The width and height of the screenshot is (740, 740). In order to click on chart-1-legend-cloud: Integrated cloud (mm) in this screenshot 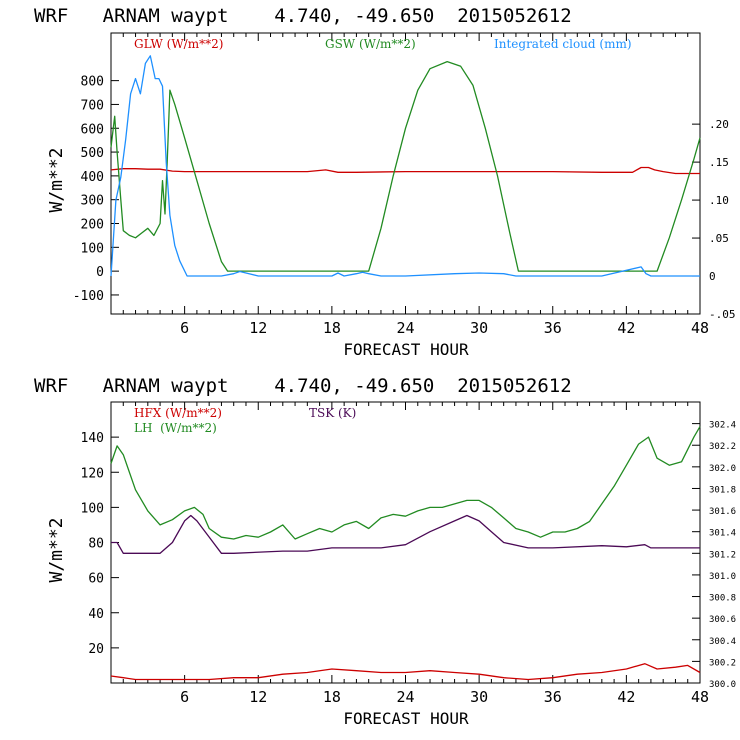, I will do `click(563, 44)`.